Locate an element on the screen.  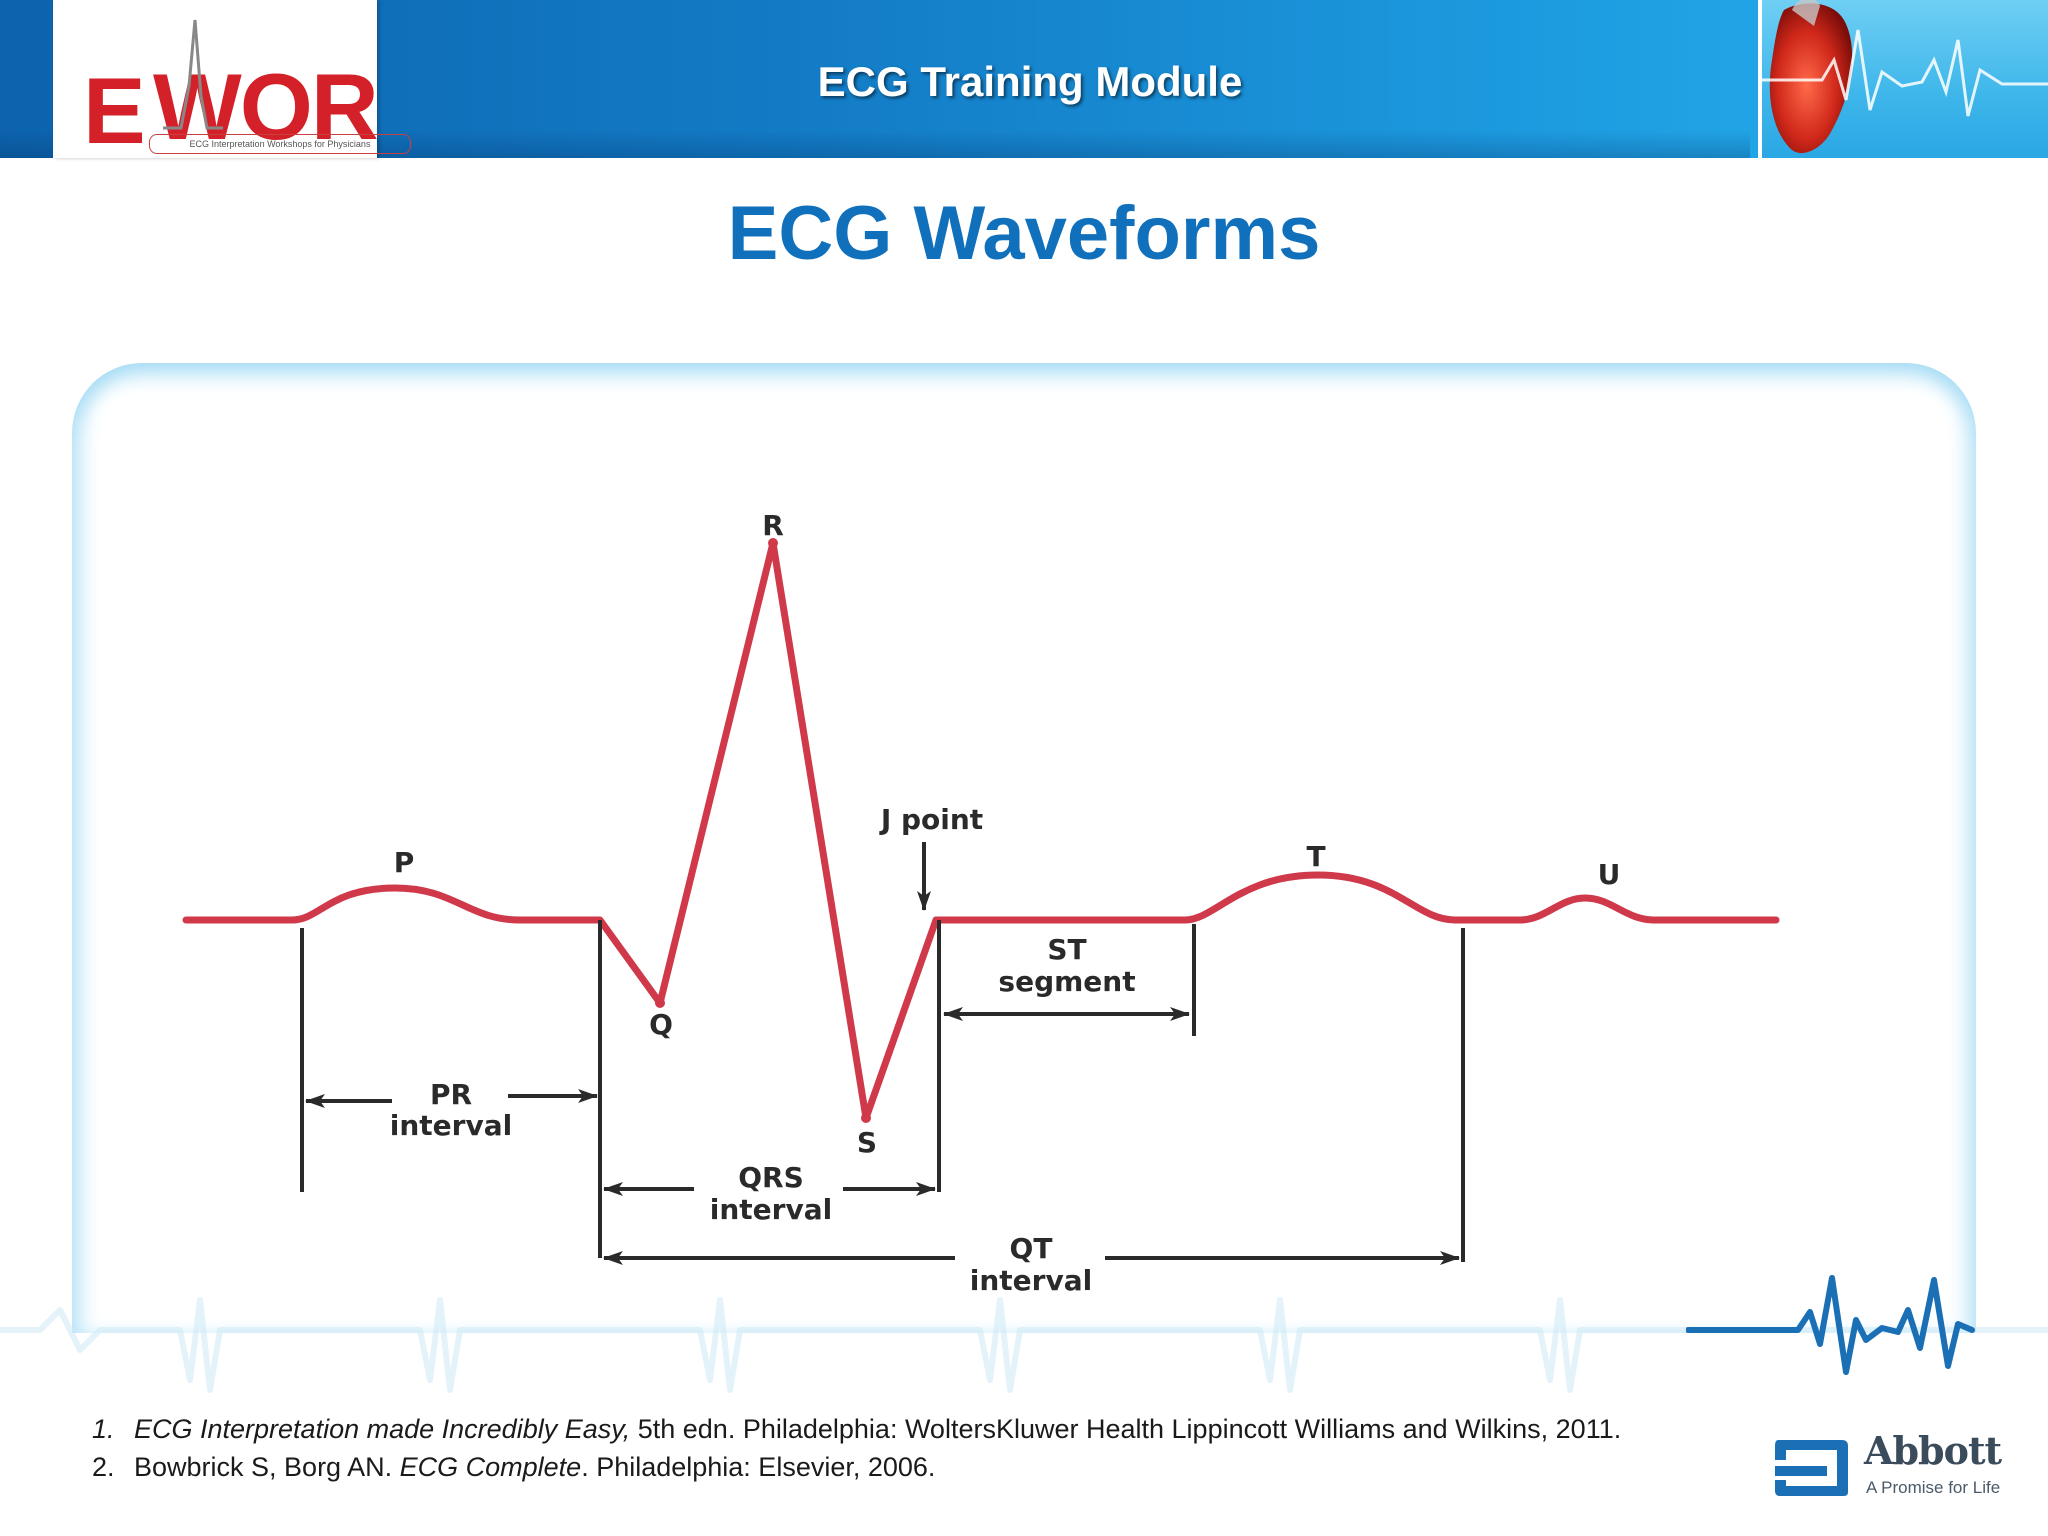
label-pr-line1: PR is located at coordinates (451, 1094).